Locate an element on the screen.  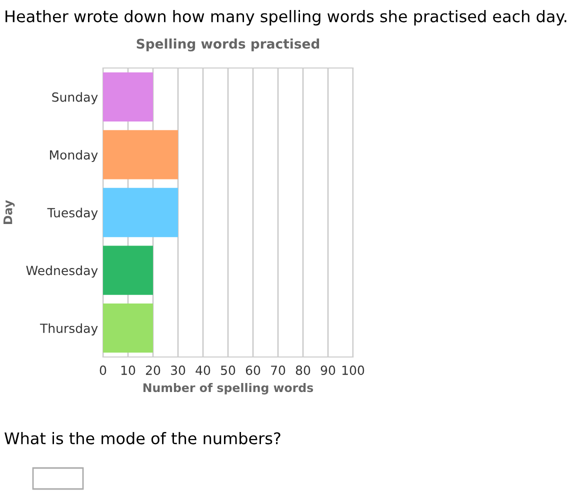
chart-title: Spelling words practised is located at coordinates (228, 45).